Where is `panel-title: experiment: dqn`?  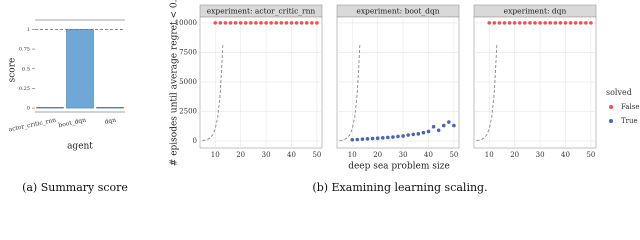 panel-title: experiment: dqn is located at coordinates (535, 11).